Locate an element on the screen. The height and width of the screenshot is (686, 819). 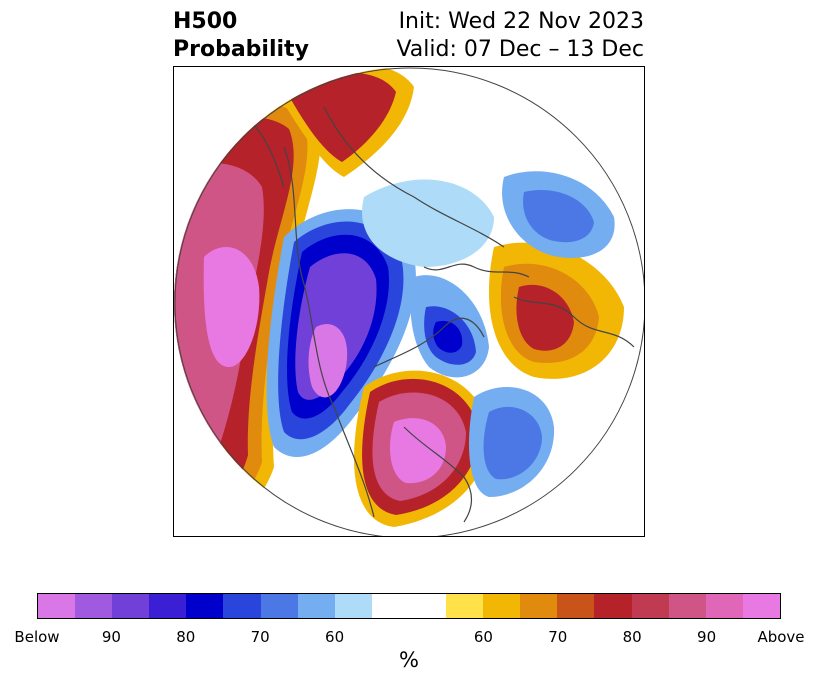
region-arctic-trough is located at coordinates (428, 223).